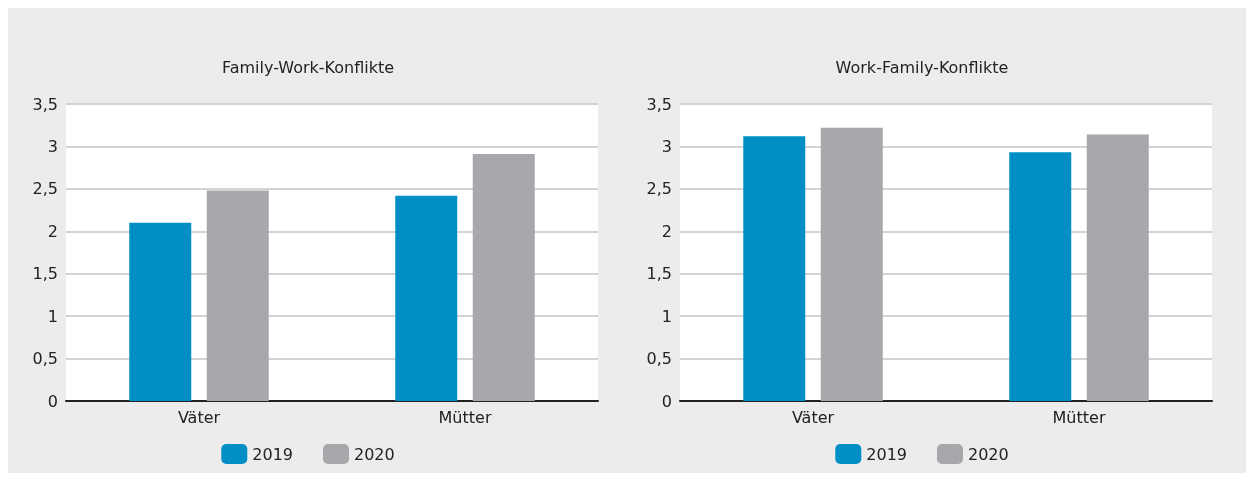  Describe the element at coordinates (308, 67) in the screenshot. I see `chart-title: Family-Work-Konflikte` at that location.